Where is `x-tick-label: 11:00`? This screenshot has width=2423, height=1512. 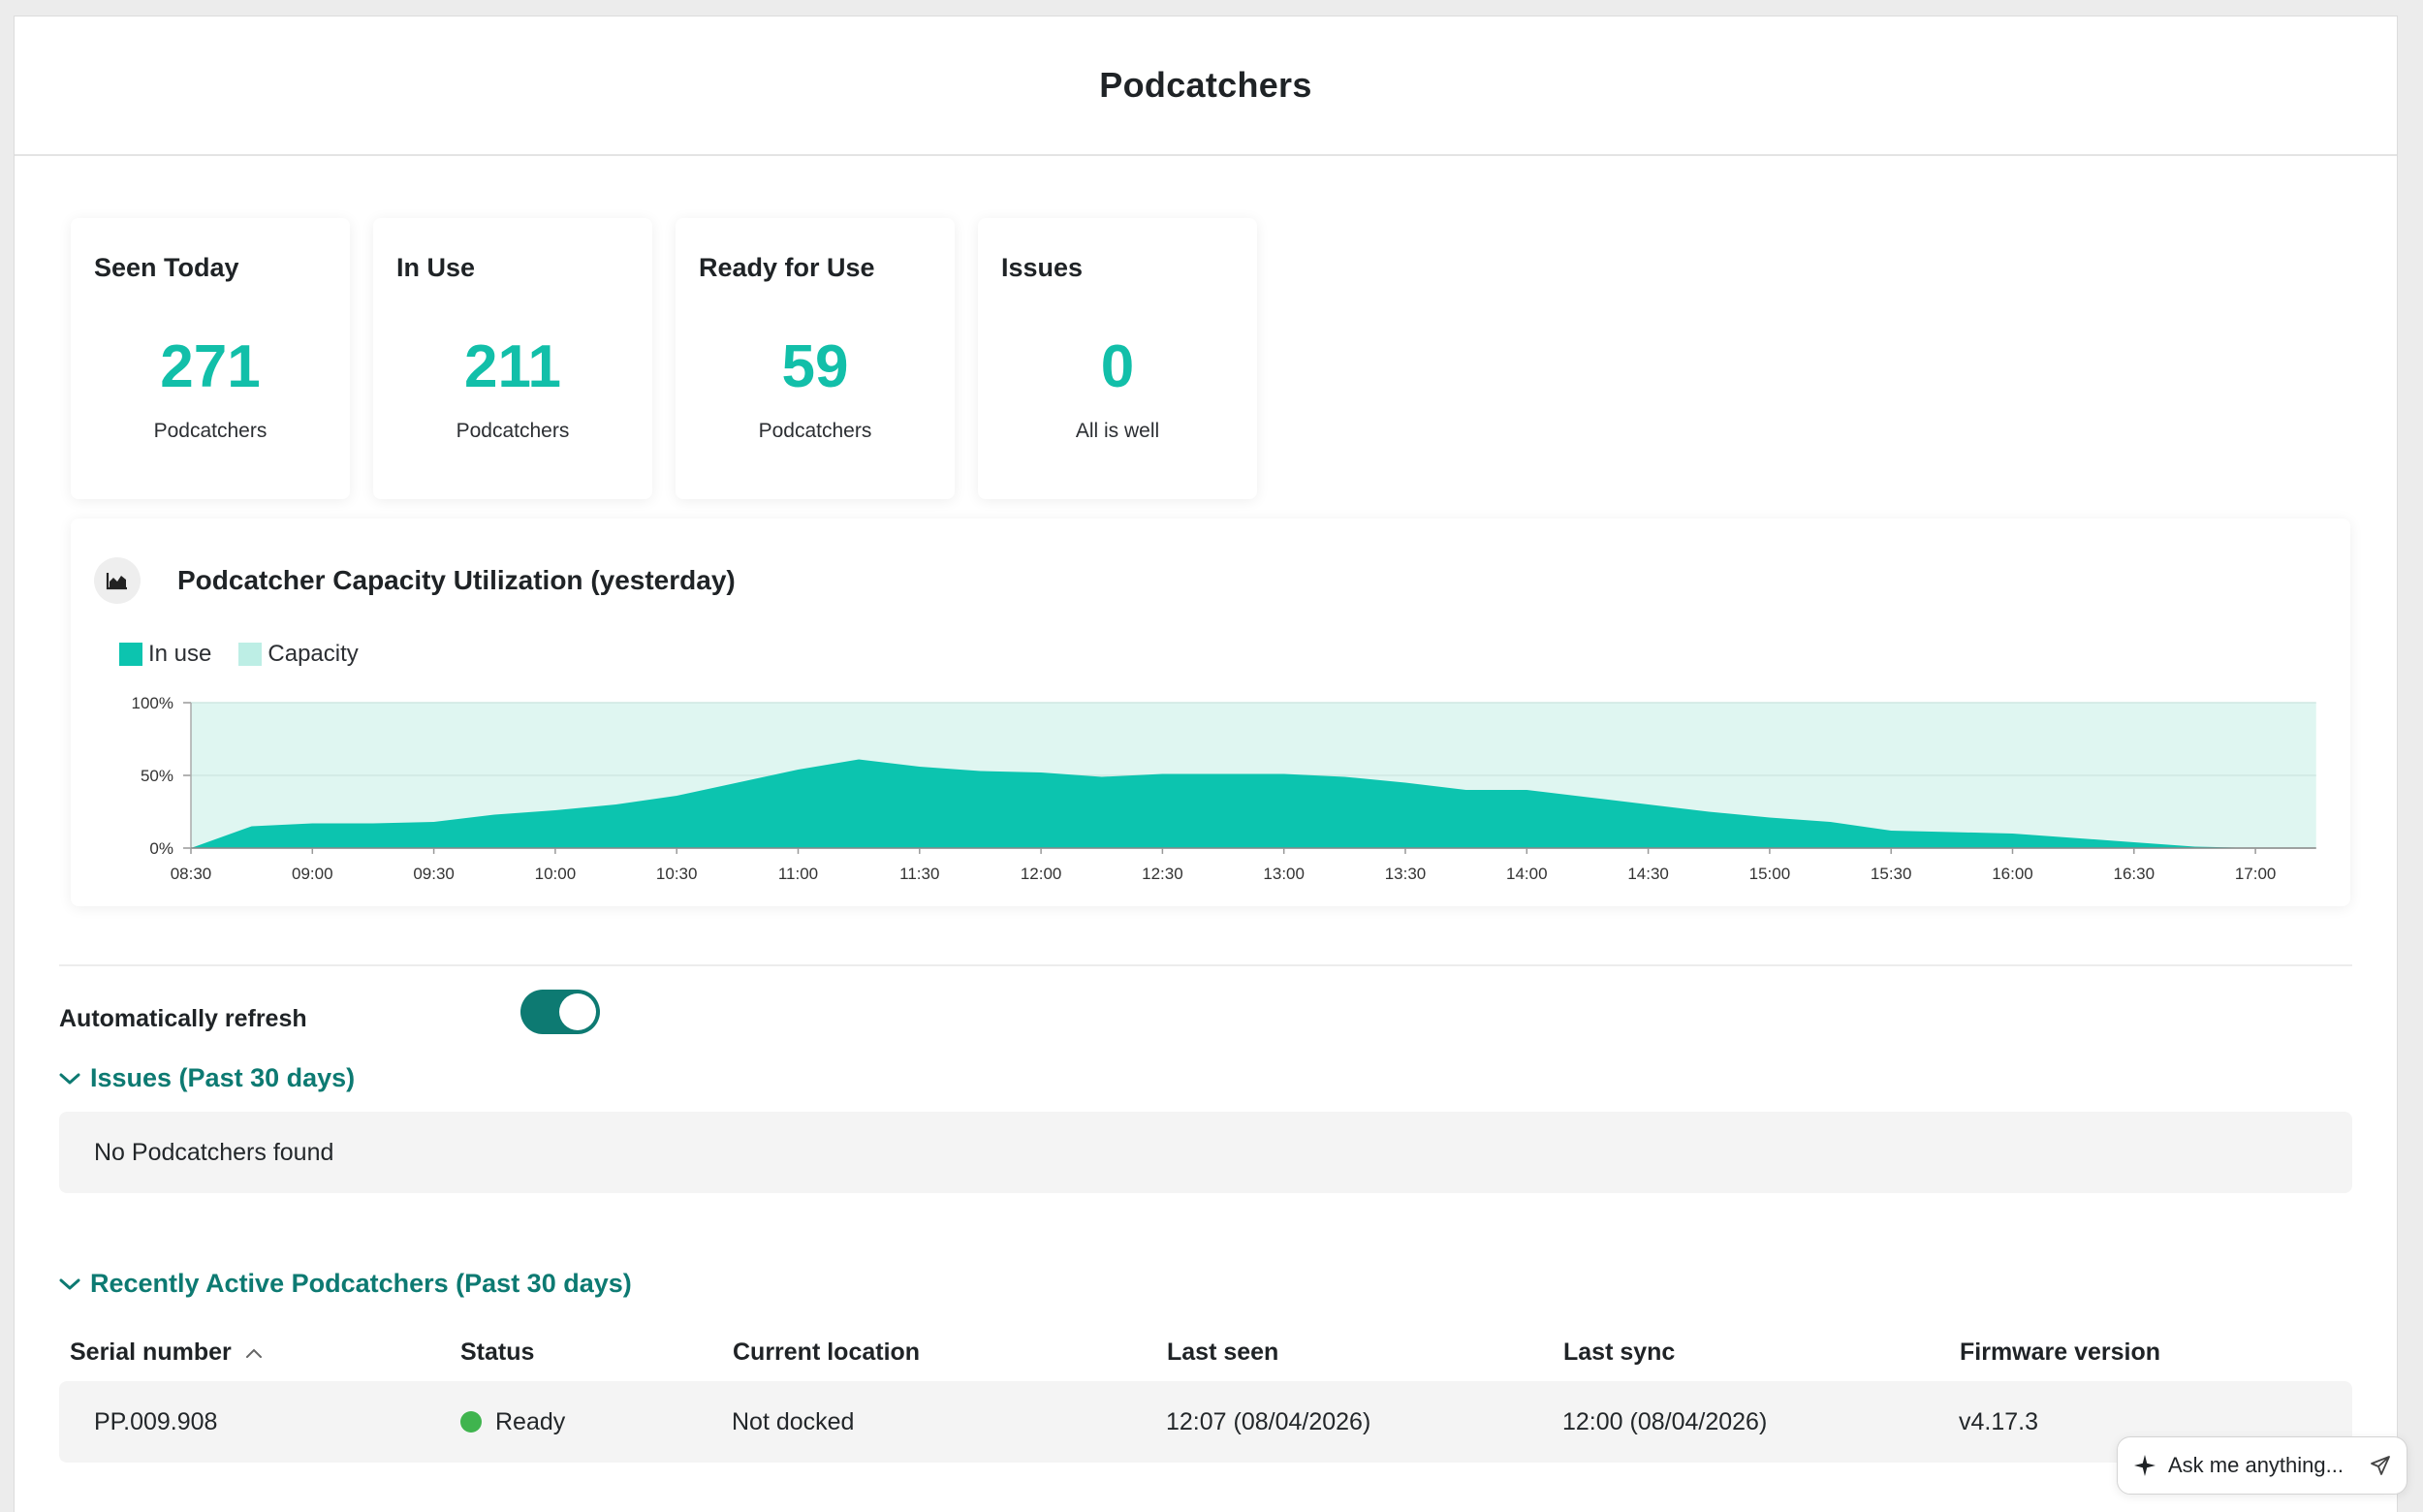
x-tick-label: 11:00 is located at coordinates (798, 874).